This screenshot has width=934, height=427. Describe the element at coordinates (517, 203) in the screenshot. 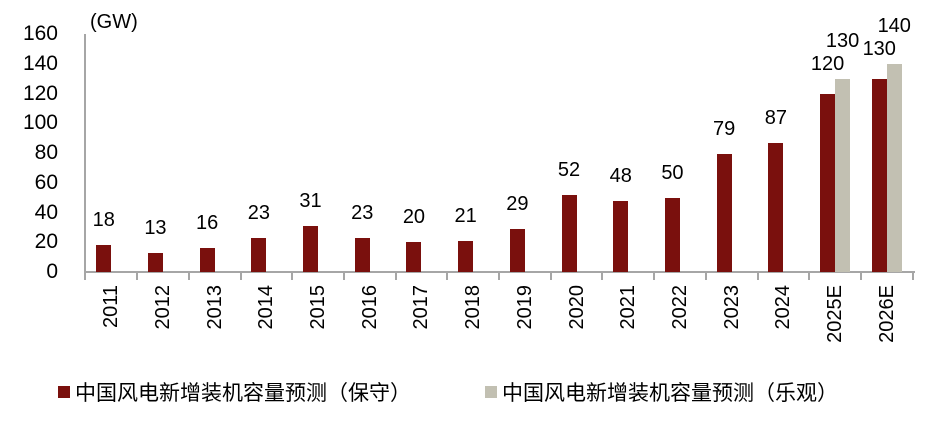

I see `bar-label-conservative-2019: 29` at that location.